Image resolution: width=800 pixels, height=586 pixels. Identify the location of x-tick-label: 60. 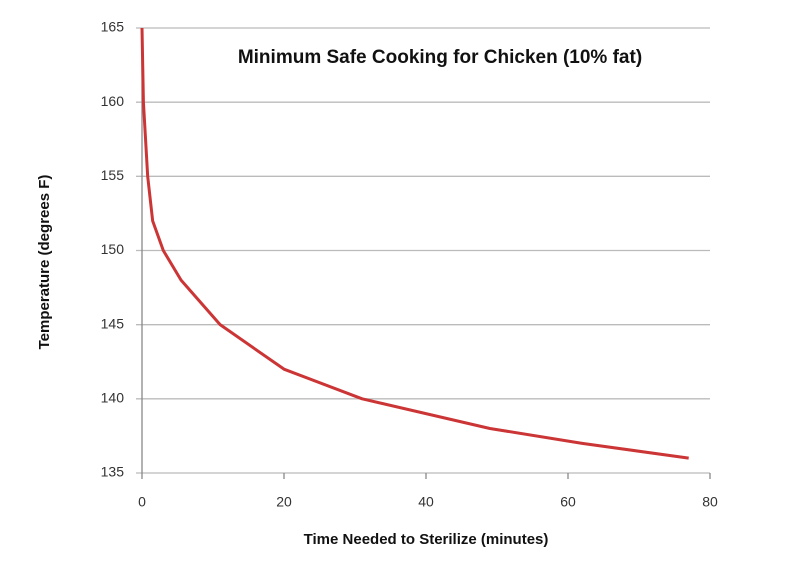
(568, 502).